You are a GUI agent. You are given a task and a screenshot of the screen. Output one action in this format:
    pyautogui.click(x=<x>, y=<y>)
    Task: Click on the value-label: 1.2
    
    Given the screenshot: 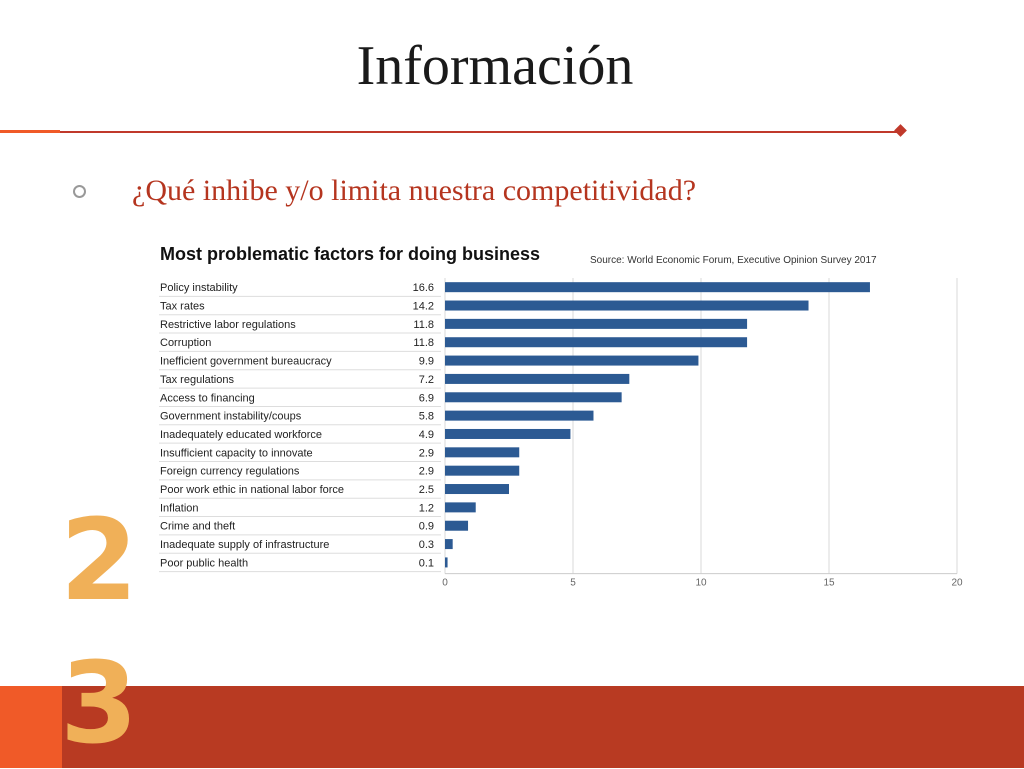 What is the action you would take?
    pyautogui.click(x=426, y=508)
    